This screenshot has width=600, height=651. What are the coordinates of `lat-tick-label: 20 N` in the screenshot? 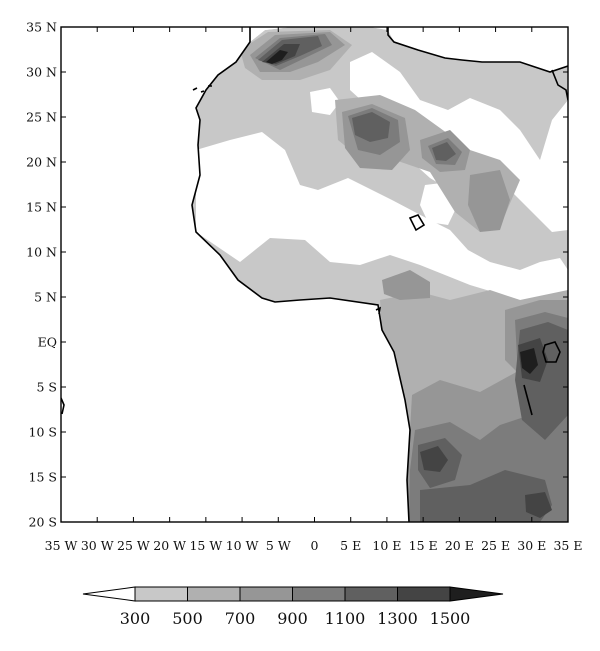 It's located at (41, 162).